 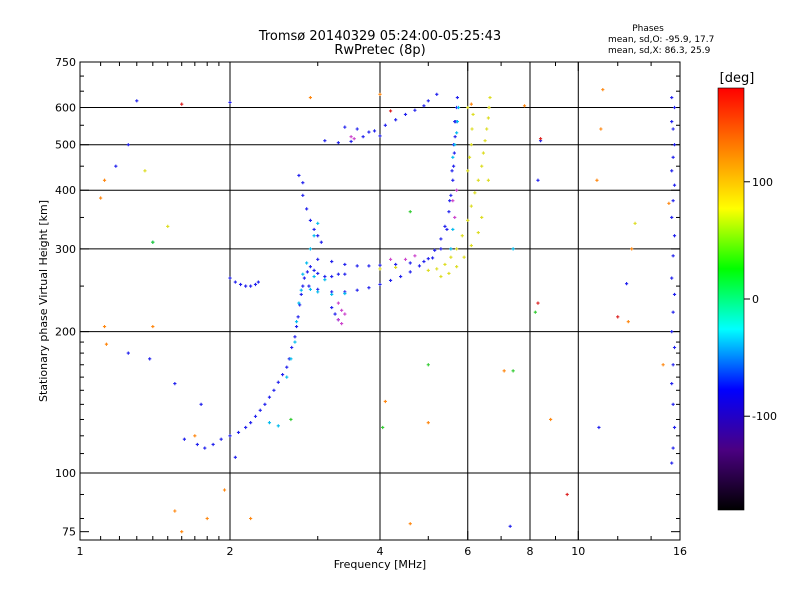 I want to click on colorbar-tick-label: 100, so click(x=762, y=182).